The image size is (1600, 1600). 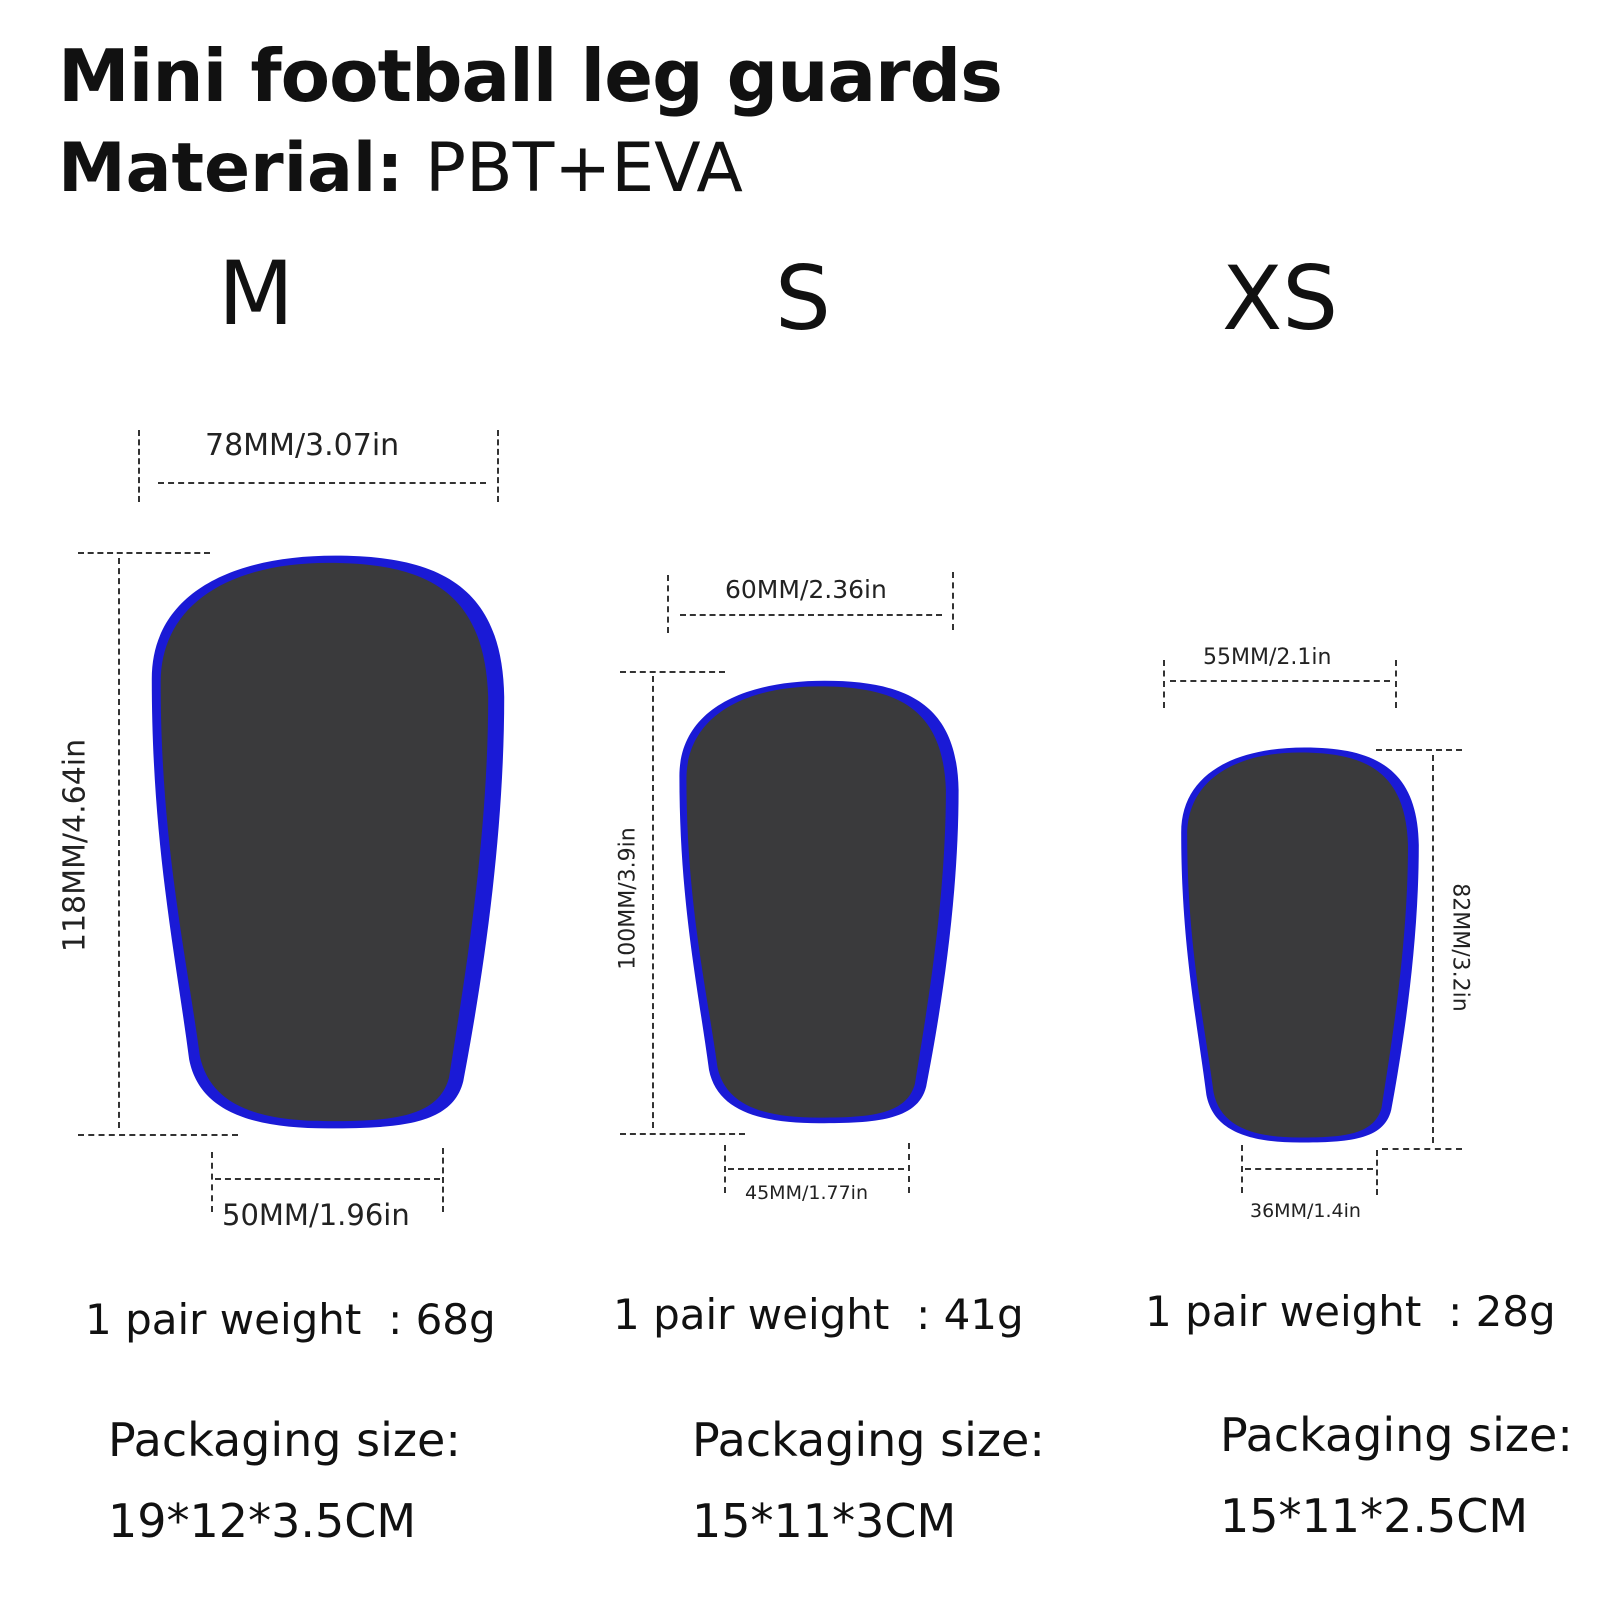 What do you see at coordinates (868, 1440) in the screenshot?
I see `s-packaging-label: Packaging size:` at bounding box center [868, 1440].